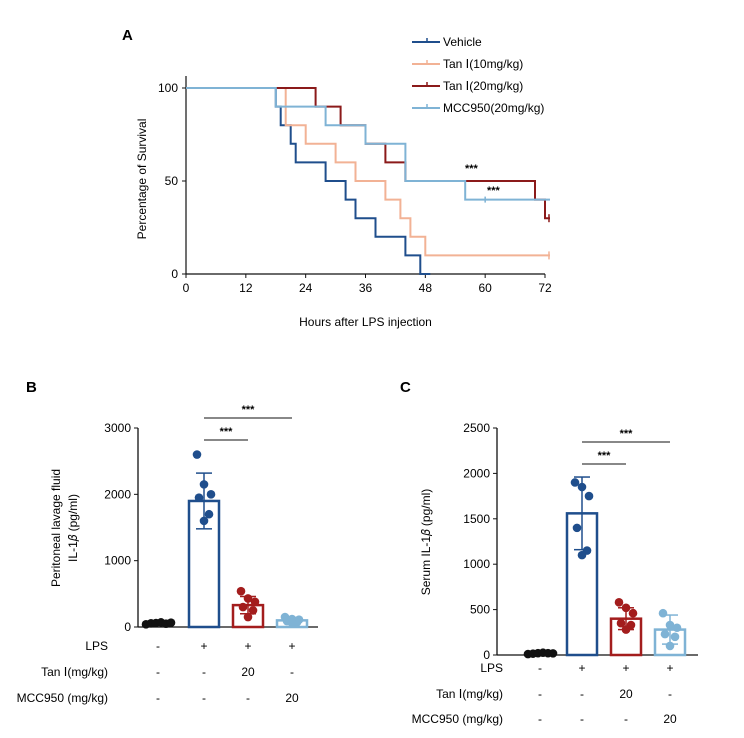  What do you see at coordinates (366, 288) in the screenshot?
I see `survival-x-tick-label: 36` at bounding box center [366, 288].